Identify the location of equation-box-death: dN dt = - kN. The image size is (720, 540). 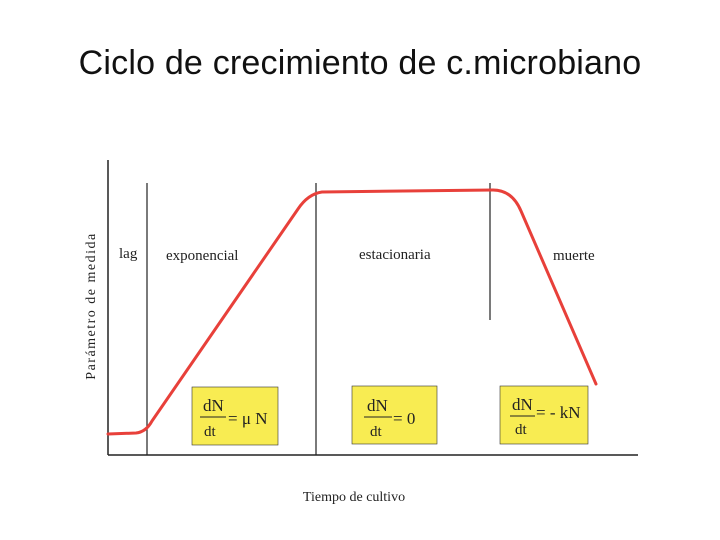
(544, 415).